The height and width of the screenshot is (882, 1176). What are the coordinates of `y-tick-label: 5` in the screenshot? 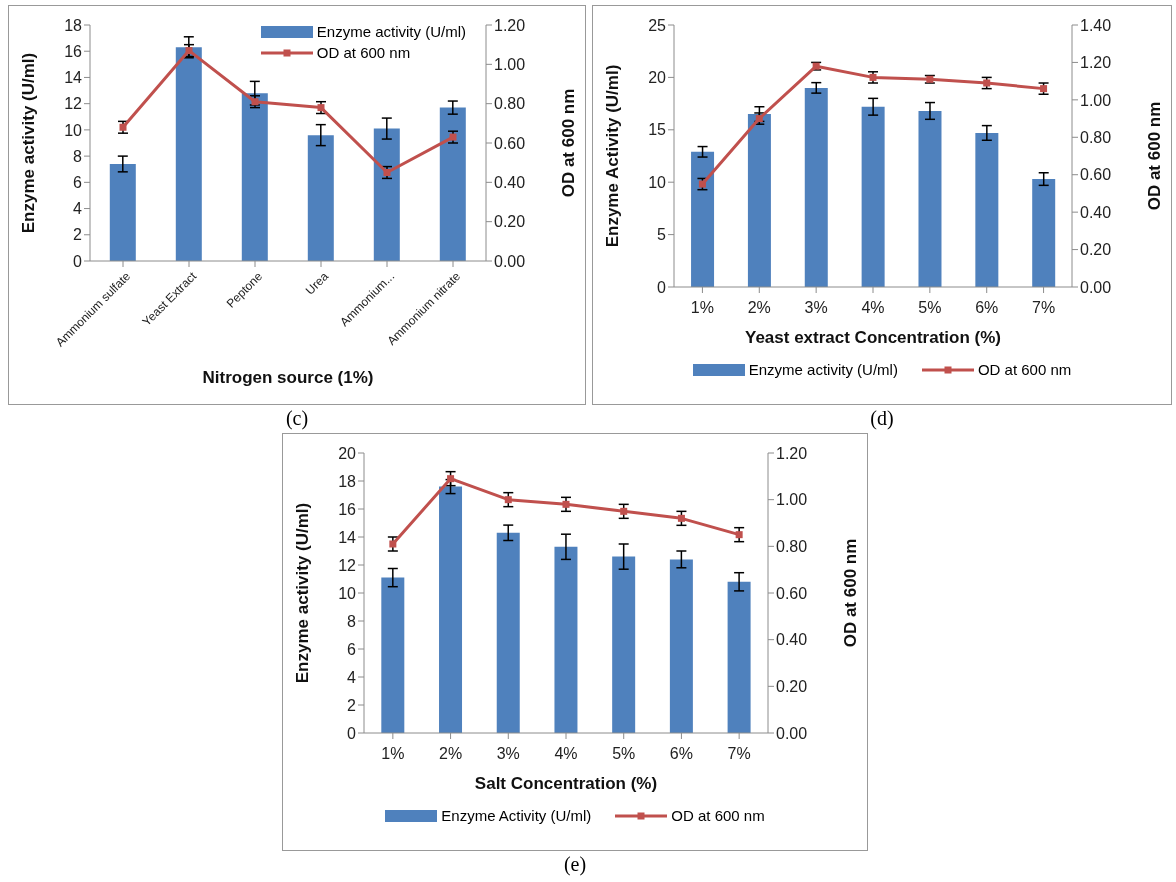 It's located at (662, 235).